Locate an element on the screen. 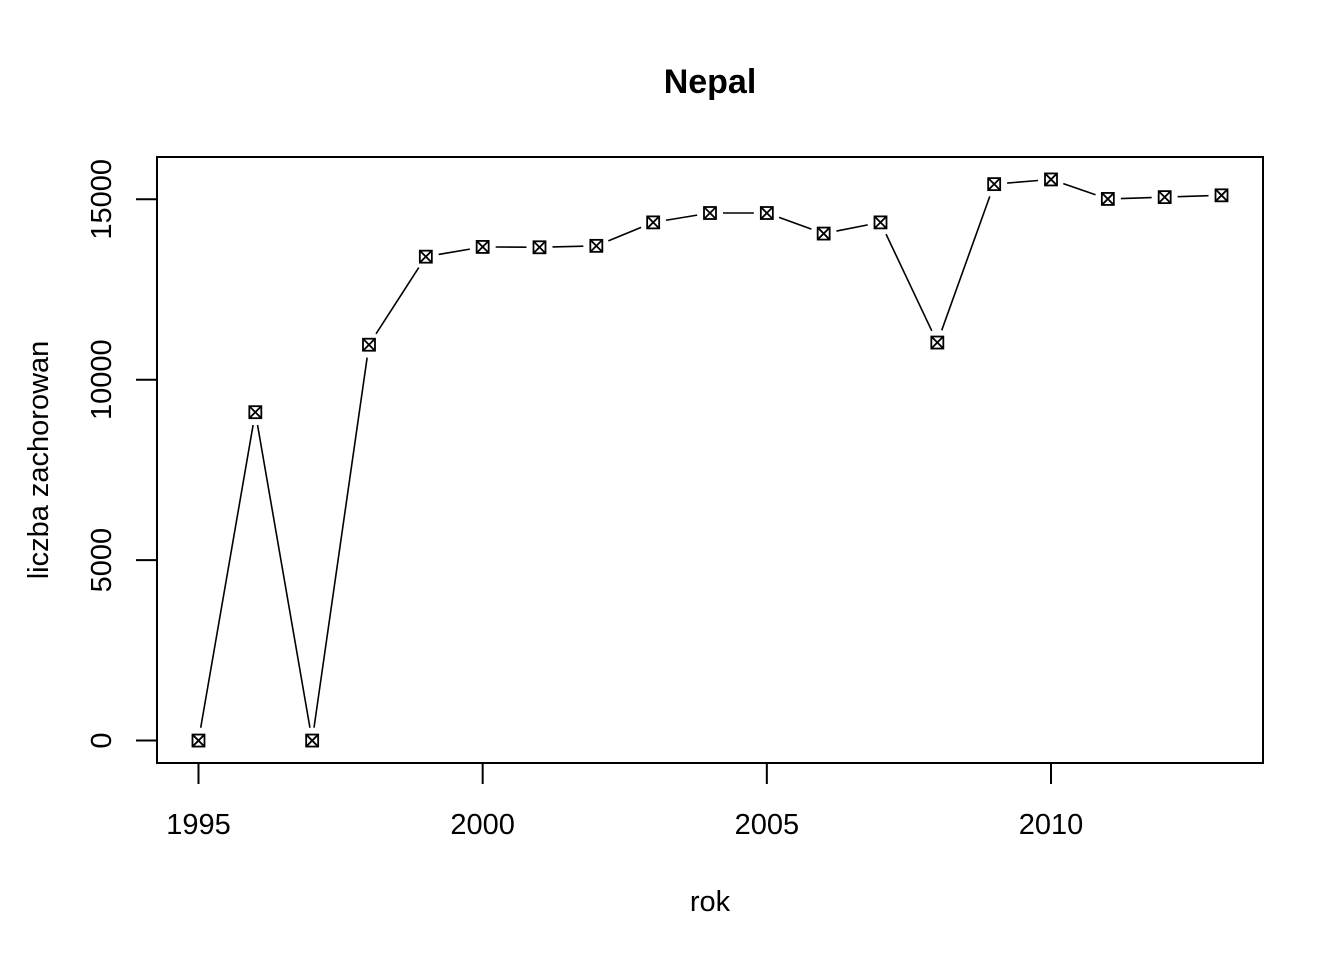 This screenshot has height=960, width=1344. x-tick-label: 1995 is located at coordinates (198, 825).